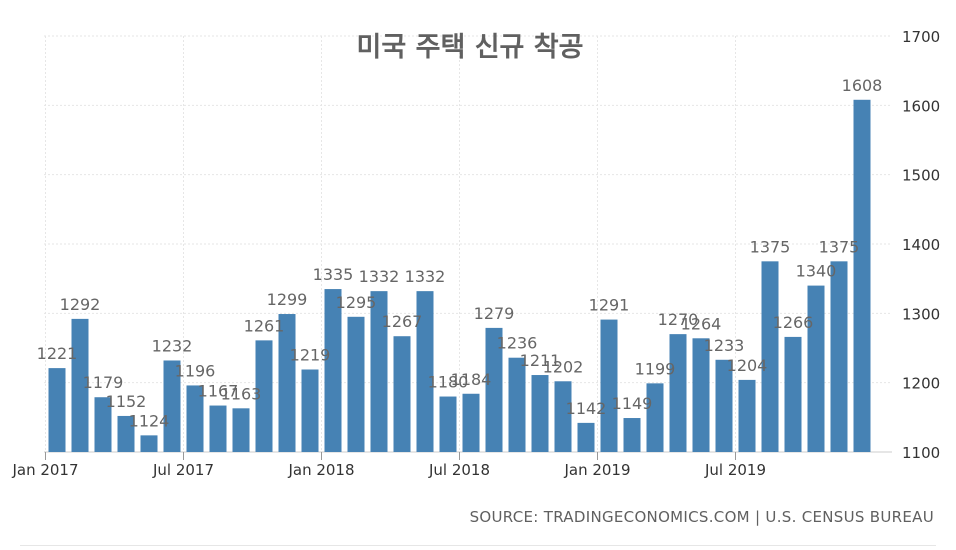 The image size is (956, 550). What do you see at coordinates (921, 176) in the screenshot?
I see `y-tick-label: 1500` at bounding box center [921, 176].